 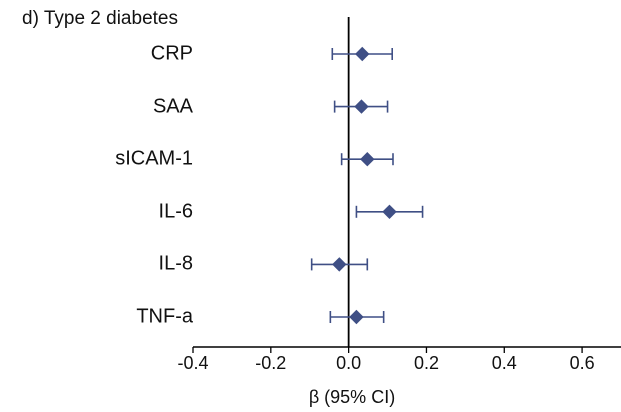 I want to click on x-tick-label: -0.2, so click(x=271, y=363).